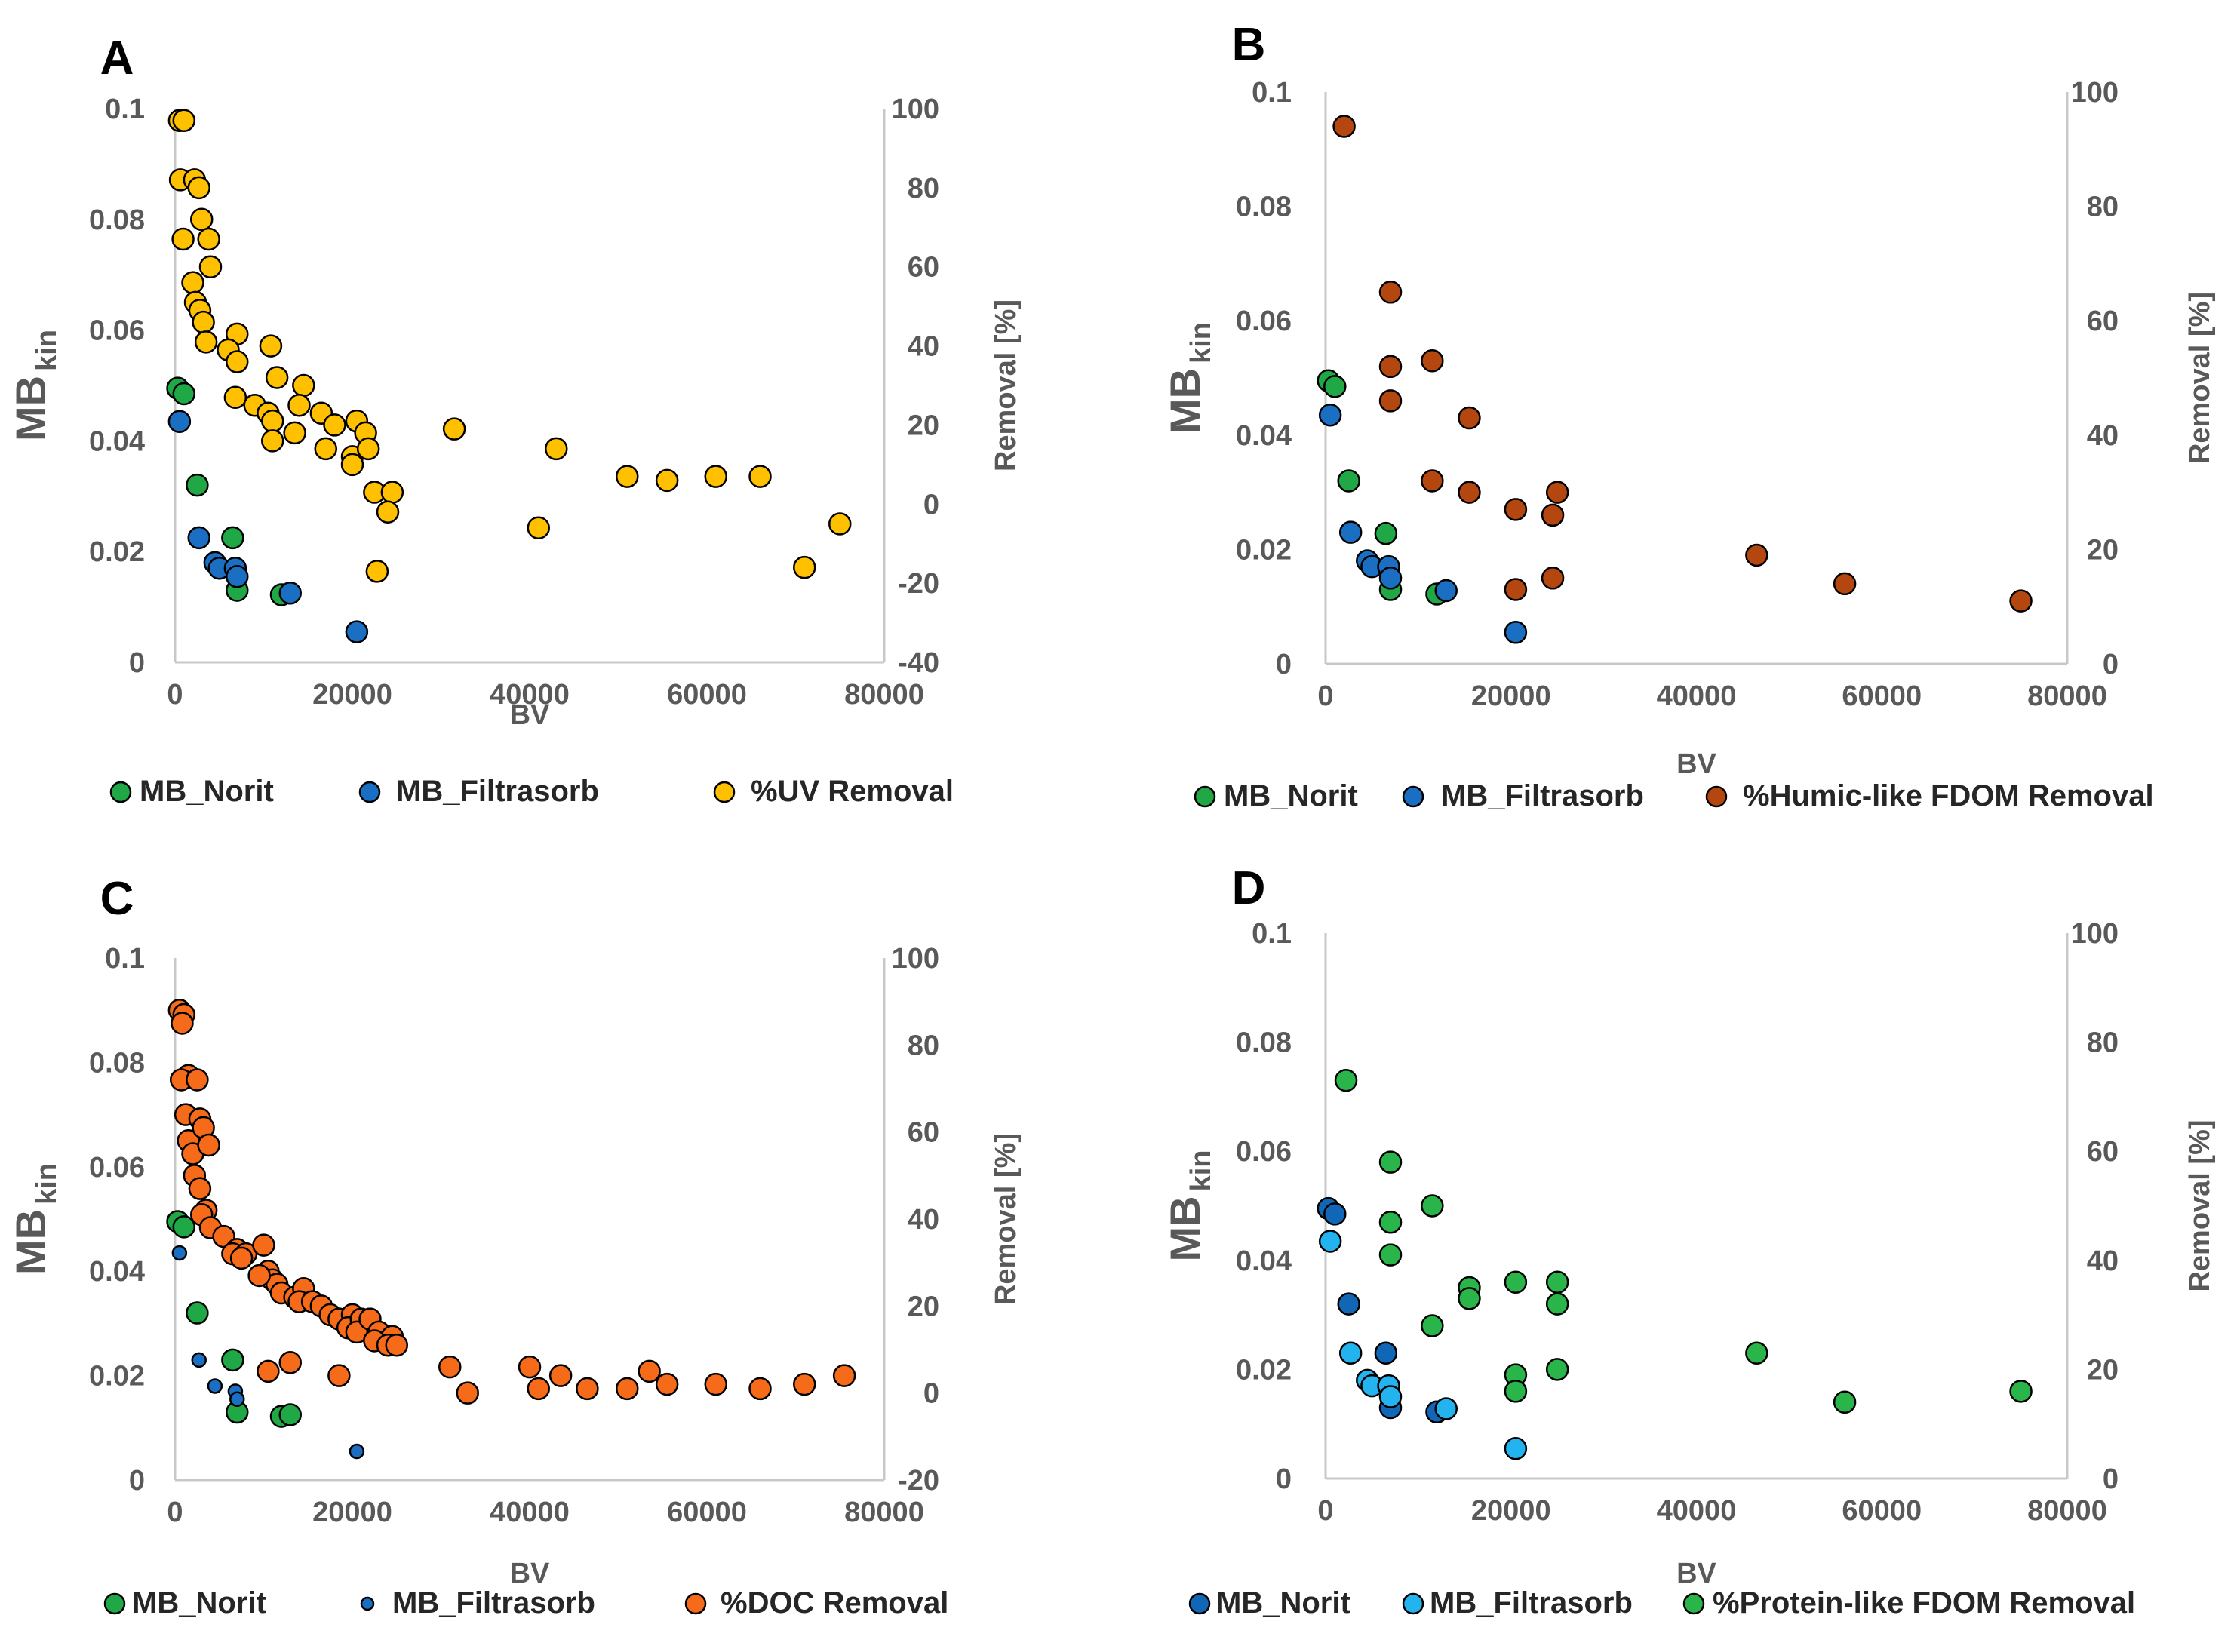 Image resolution: width=2237 pixels, height=1652 pixels. What do you see at coordinates (1006, 1219) in the screenshot?
I see `y2-axis-title: Removal [%]` at bounding box center [1006, 1219].